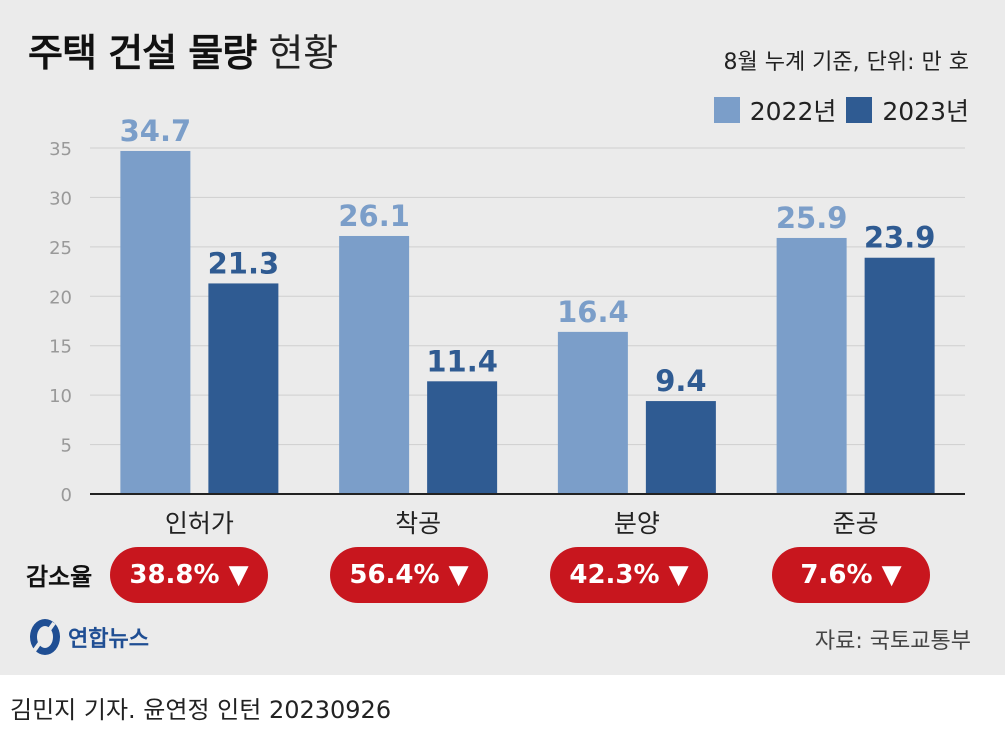  Describe the element at coordinates (462, 361) in the screenshot. I see `data-label-2023-1: 11.4` at that location.